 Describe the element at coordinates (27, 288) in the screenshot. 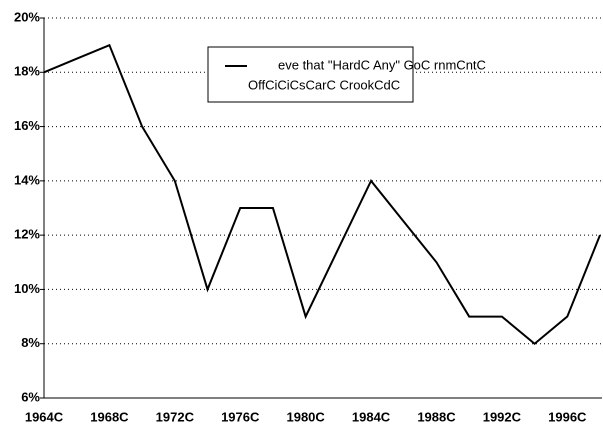

I see `y-tick-label: 10%` at that location.